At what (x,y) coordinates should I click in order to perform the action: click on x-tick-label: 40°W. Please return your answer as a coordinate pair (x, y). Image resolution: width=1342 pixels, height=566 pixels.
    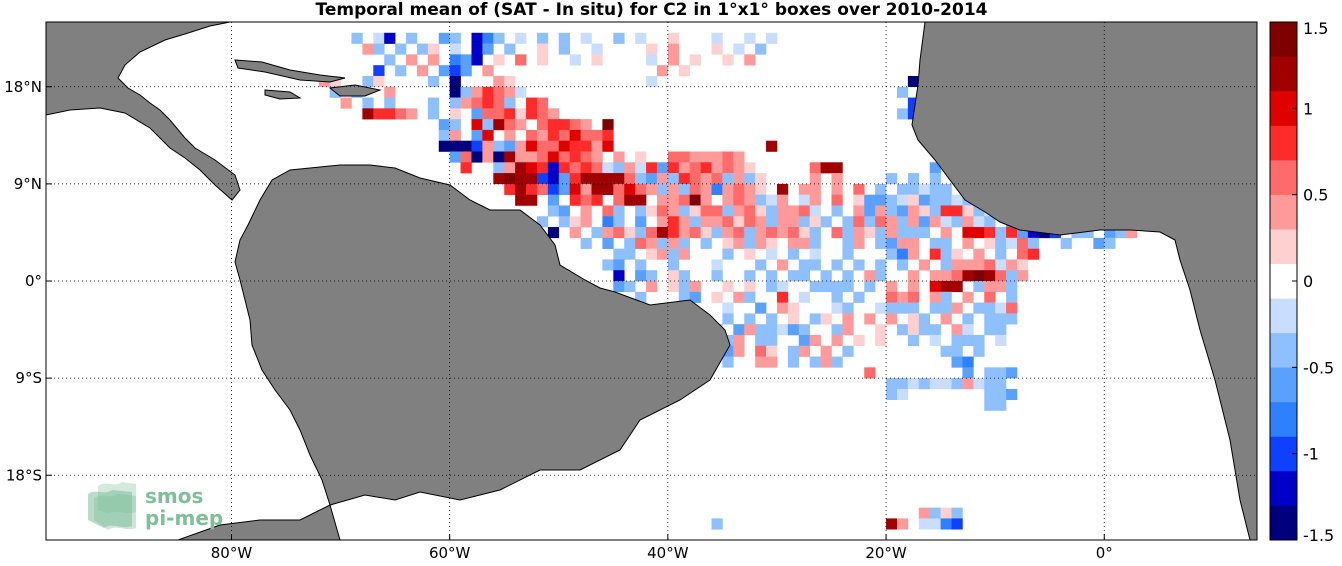
    Looking at the image, I should click on (668, 553).